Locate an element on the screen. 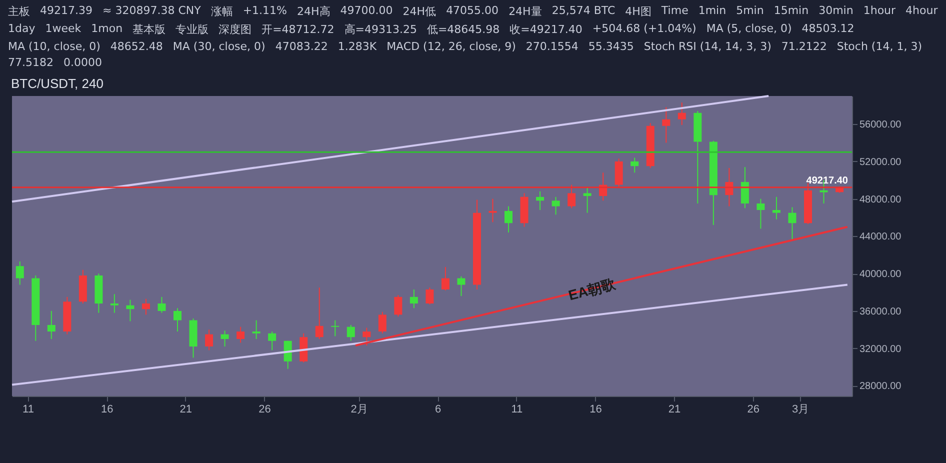  x-tick-label: 3月 is located at coordinates (801, 410).